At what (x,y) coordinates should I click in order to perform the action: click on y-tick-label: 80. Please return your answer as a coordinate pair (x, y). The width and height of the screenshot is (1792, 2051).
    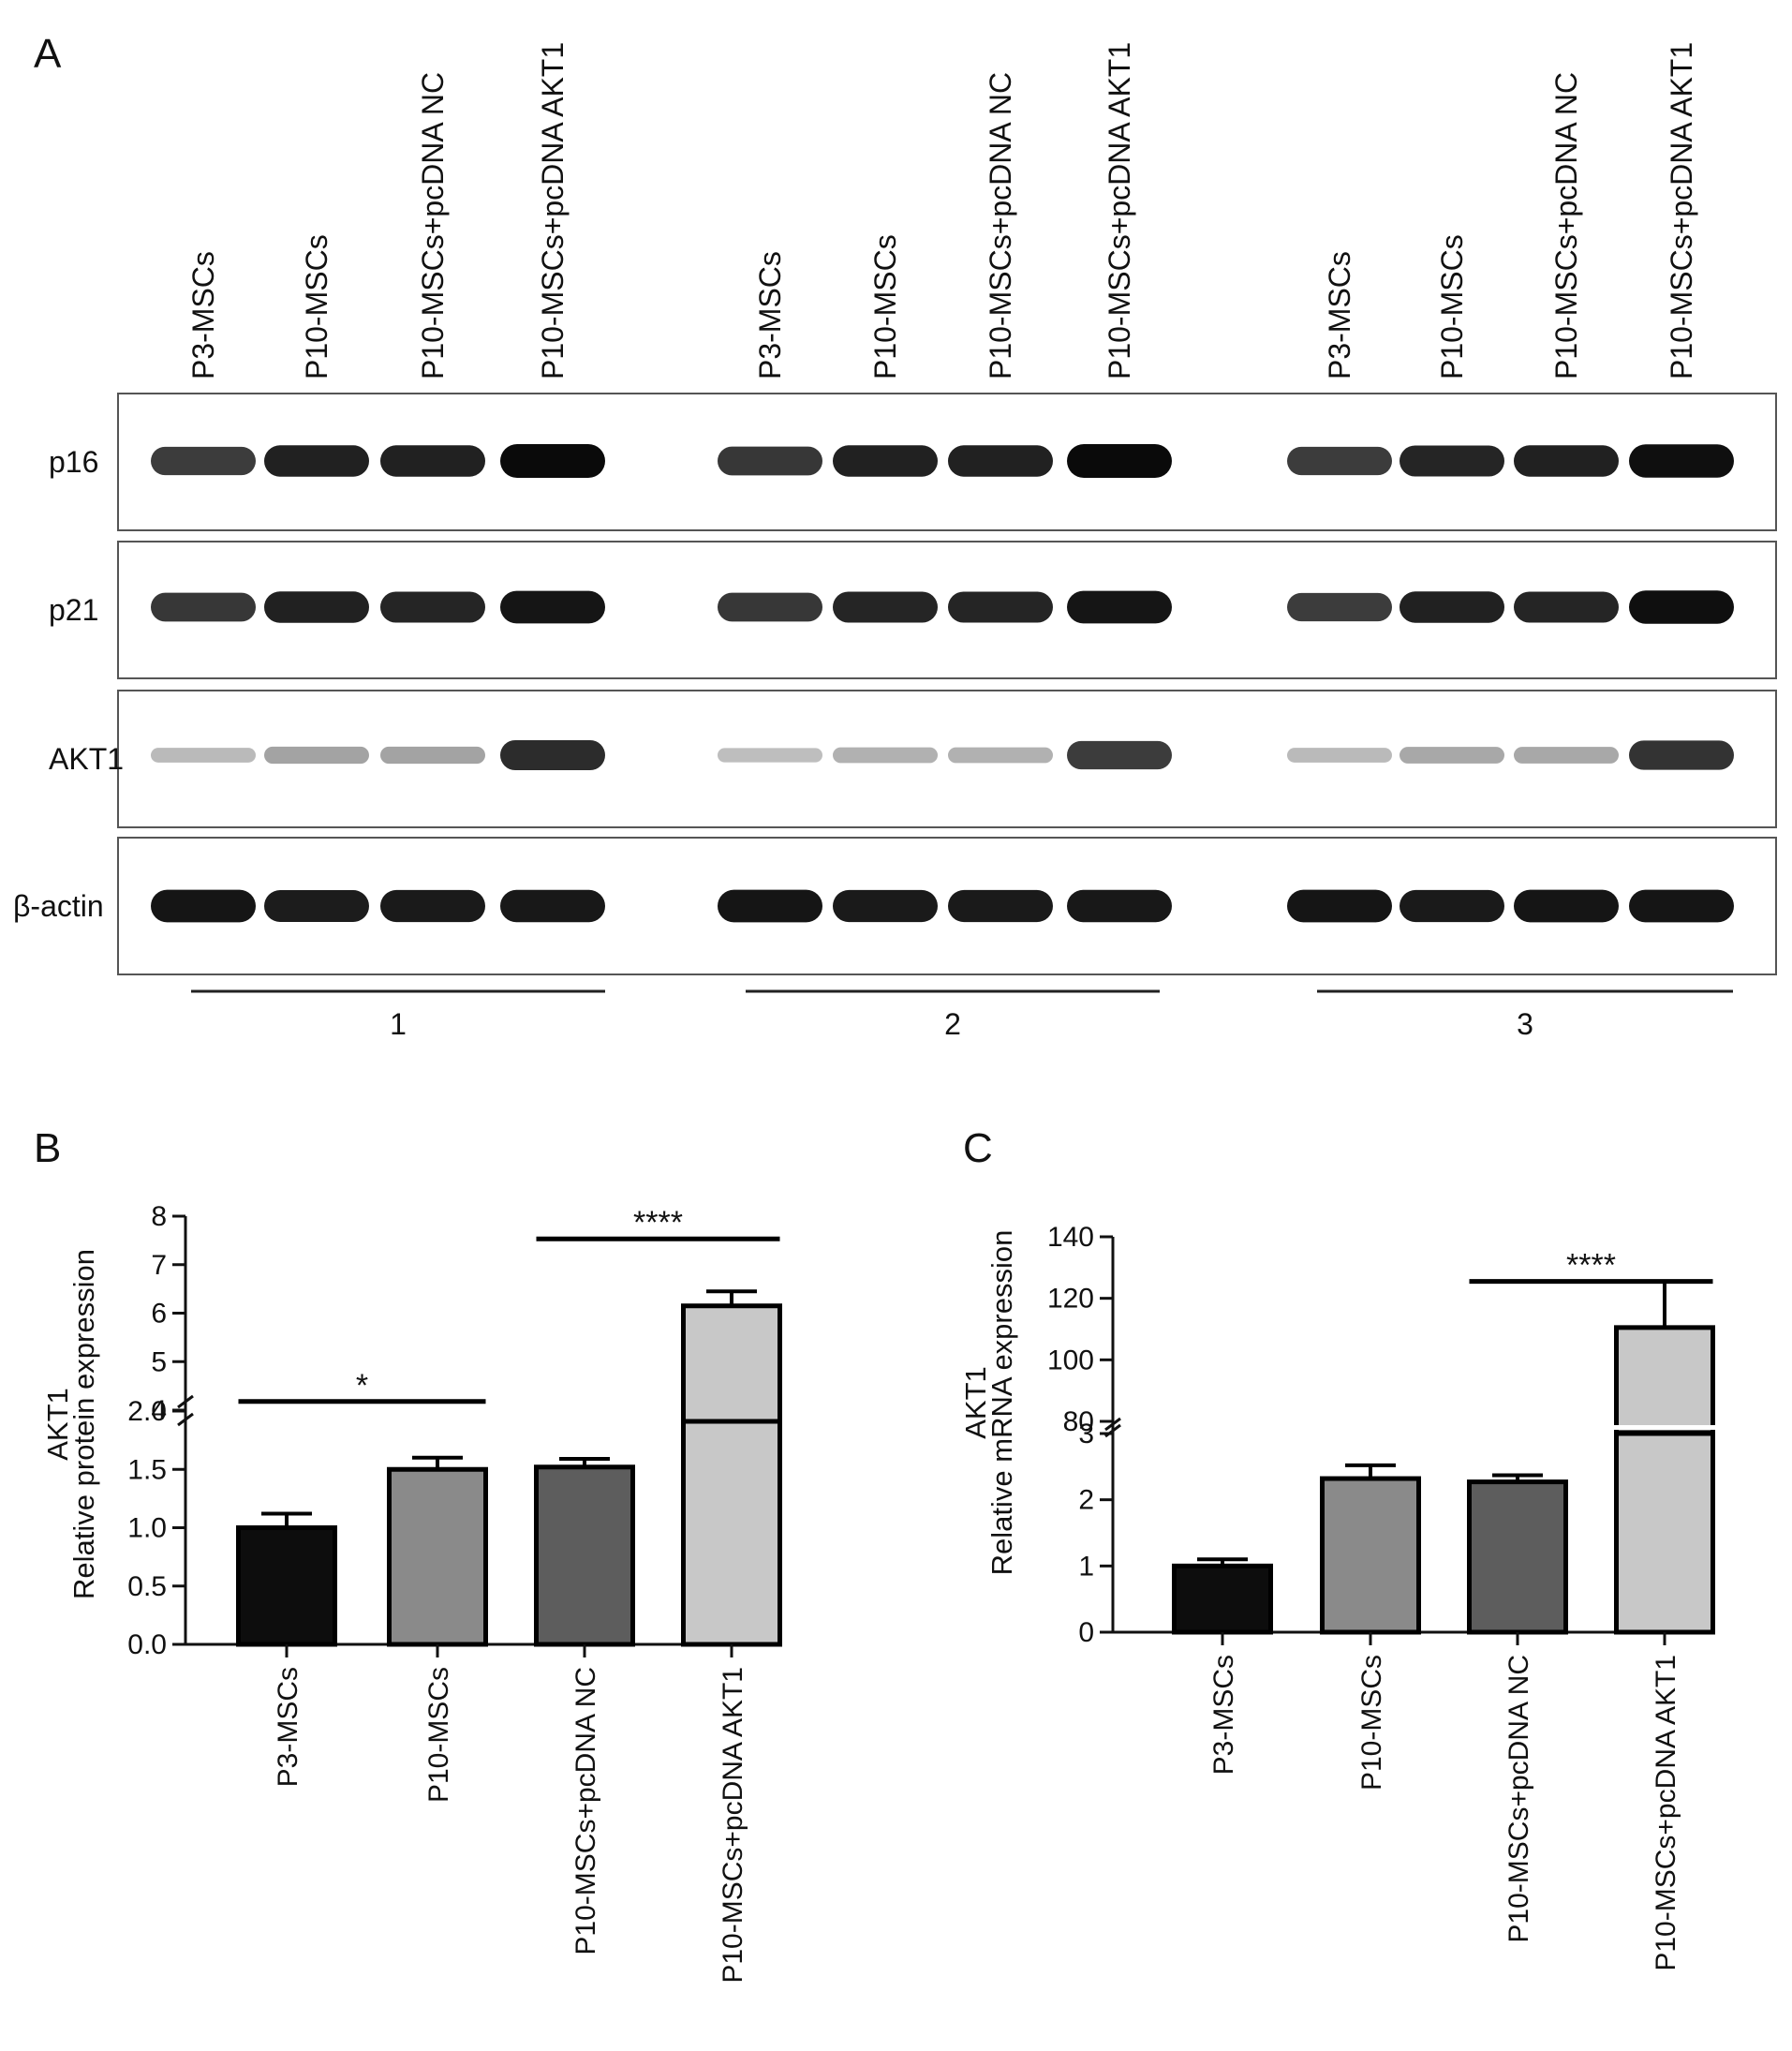
    Looking at the image, I should click on (1078, 1421).